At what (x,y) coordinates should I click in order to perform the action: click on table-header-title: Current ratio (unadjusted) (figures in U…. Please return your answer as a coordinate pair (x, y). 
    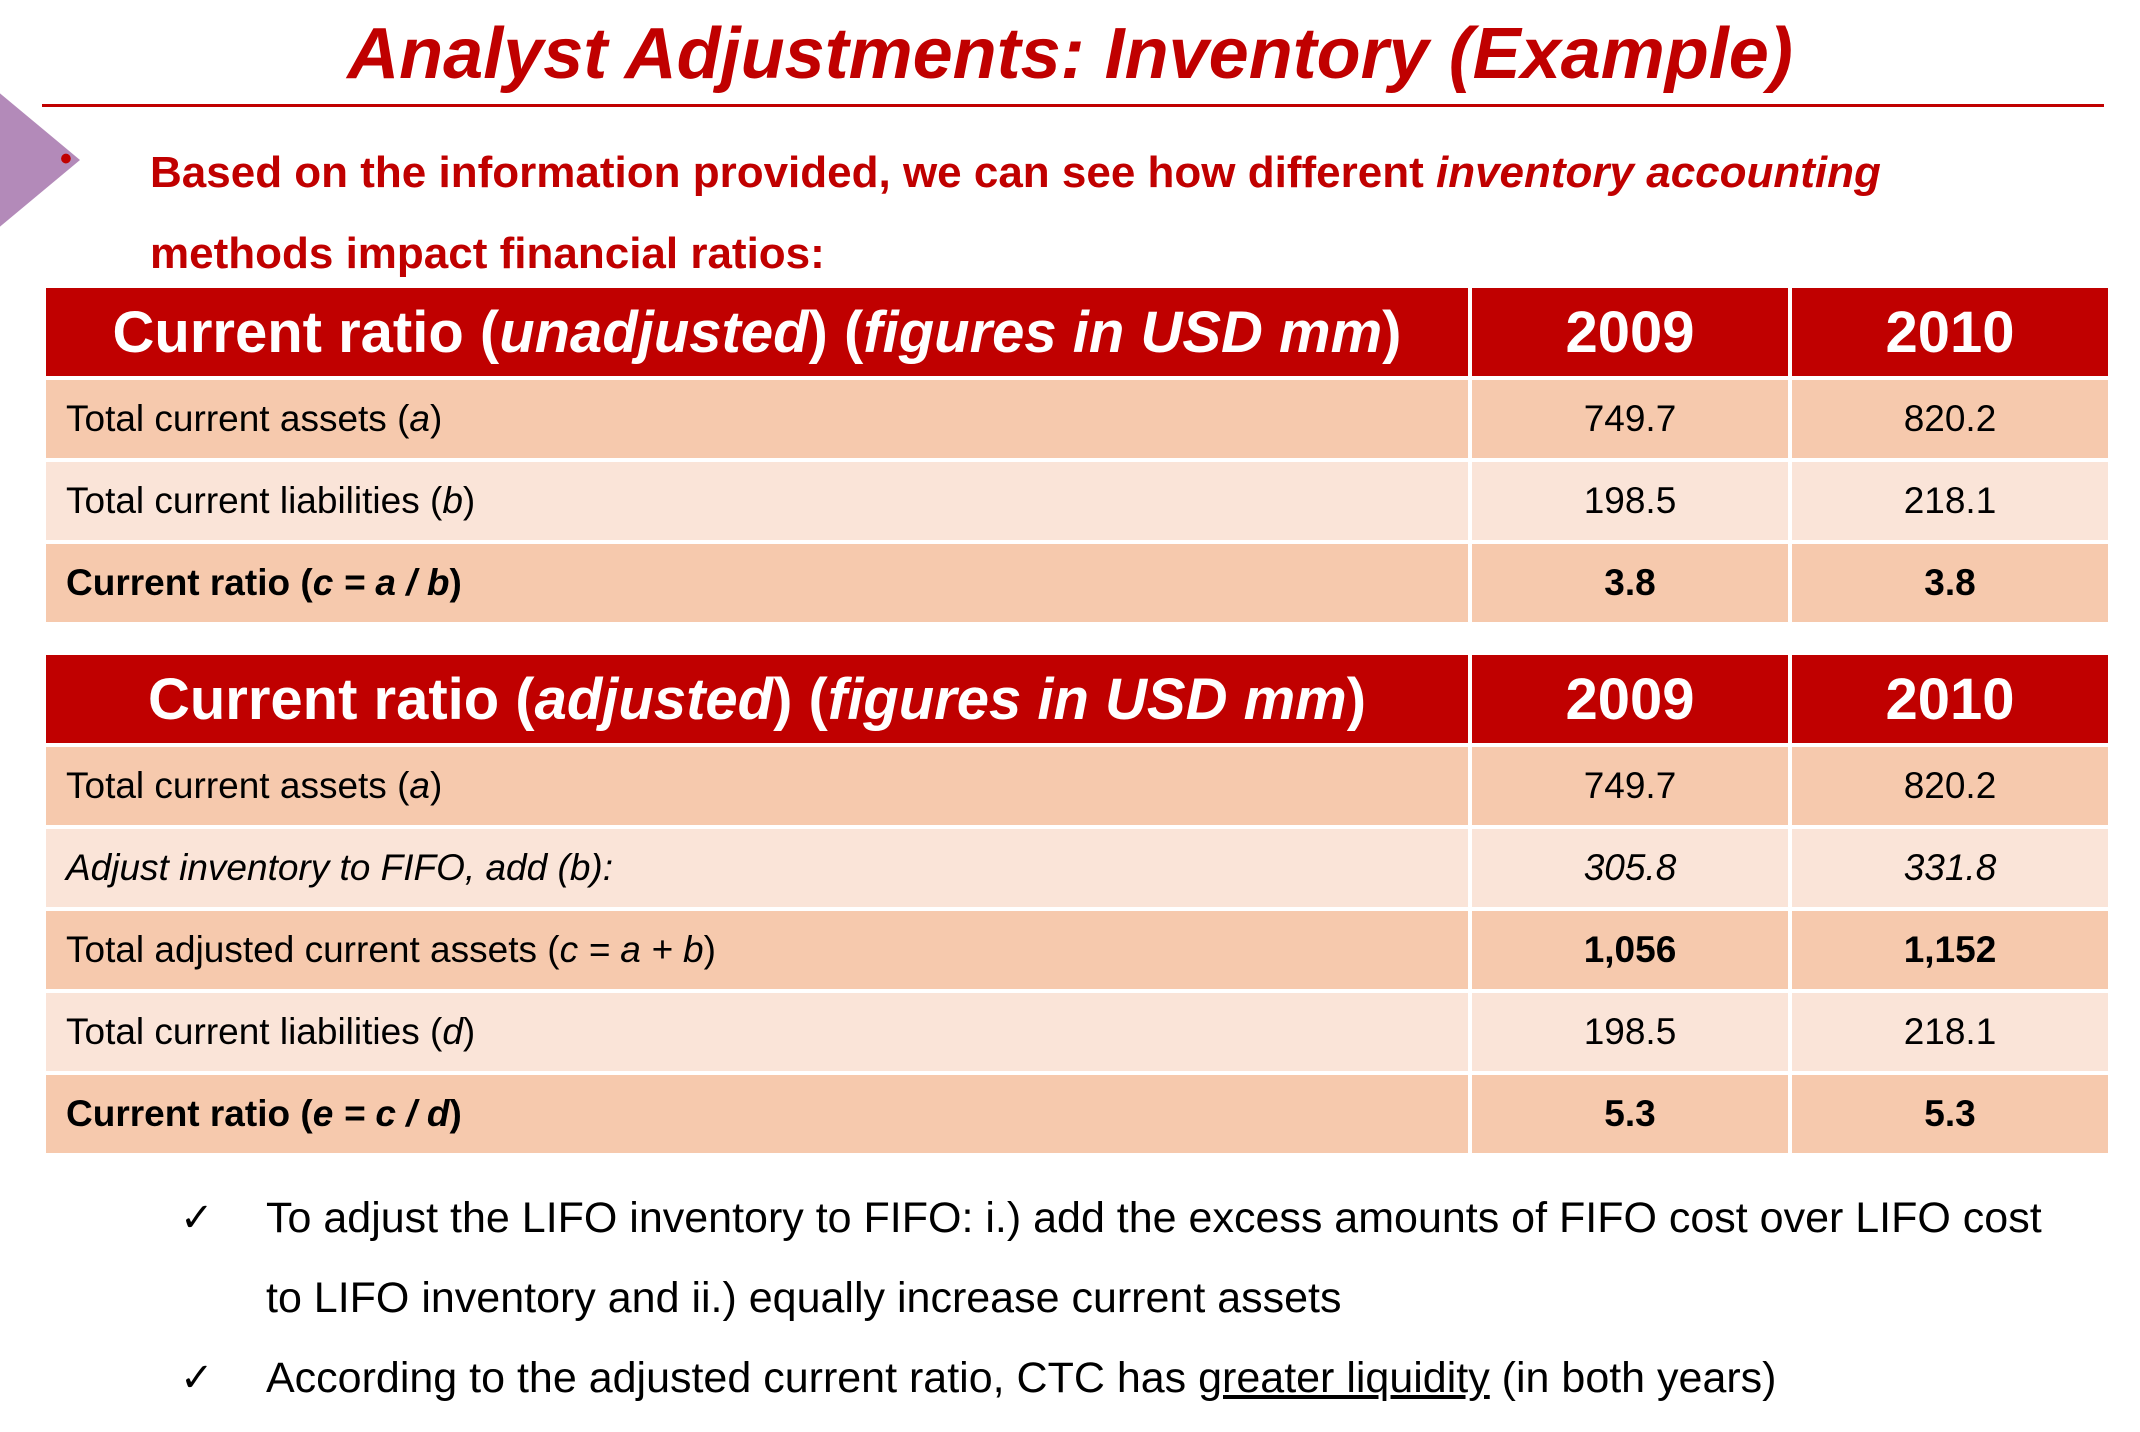
    Looking at the image, I should click on (757, 332).